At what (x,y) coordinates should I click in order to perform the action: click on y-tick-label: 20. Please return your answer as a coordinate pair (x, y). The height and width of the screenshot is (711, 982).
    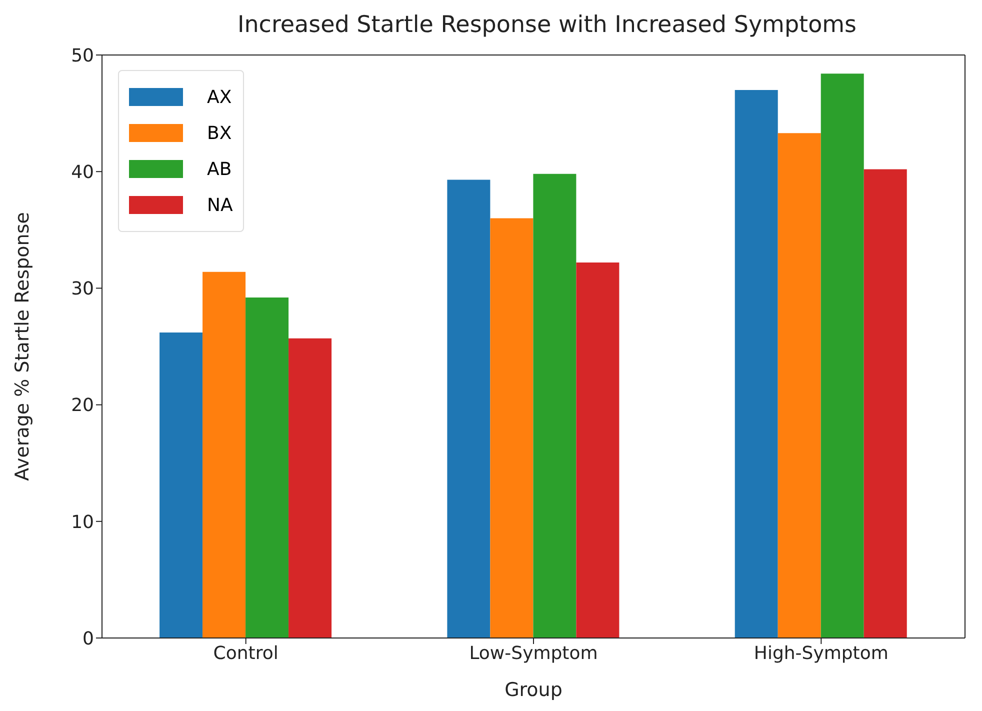
    Looking at the image, I should click on (82, 405).